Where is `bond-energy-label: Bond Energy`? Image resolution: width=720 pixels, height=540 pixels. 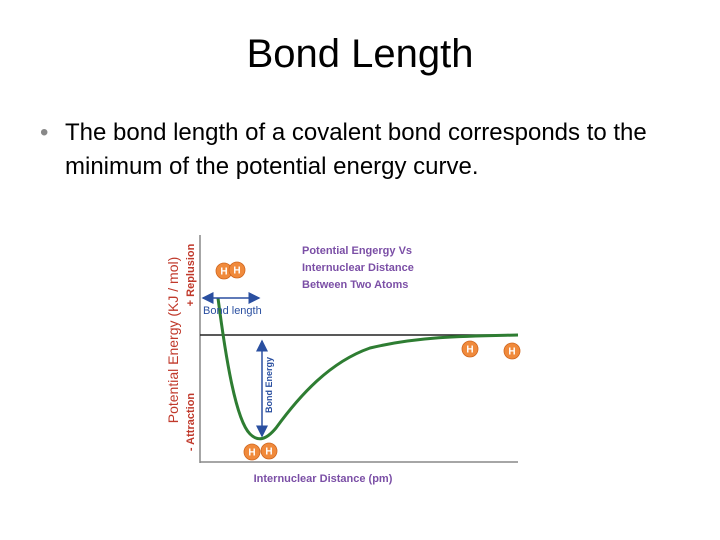
bond-energy-label: Bond Energy is located at coordinates (269, 385).